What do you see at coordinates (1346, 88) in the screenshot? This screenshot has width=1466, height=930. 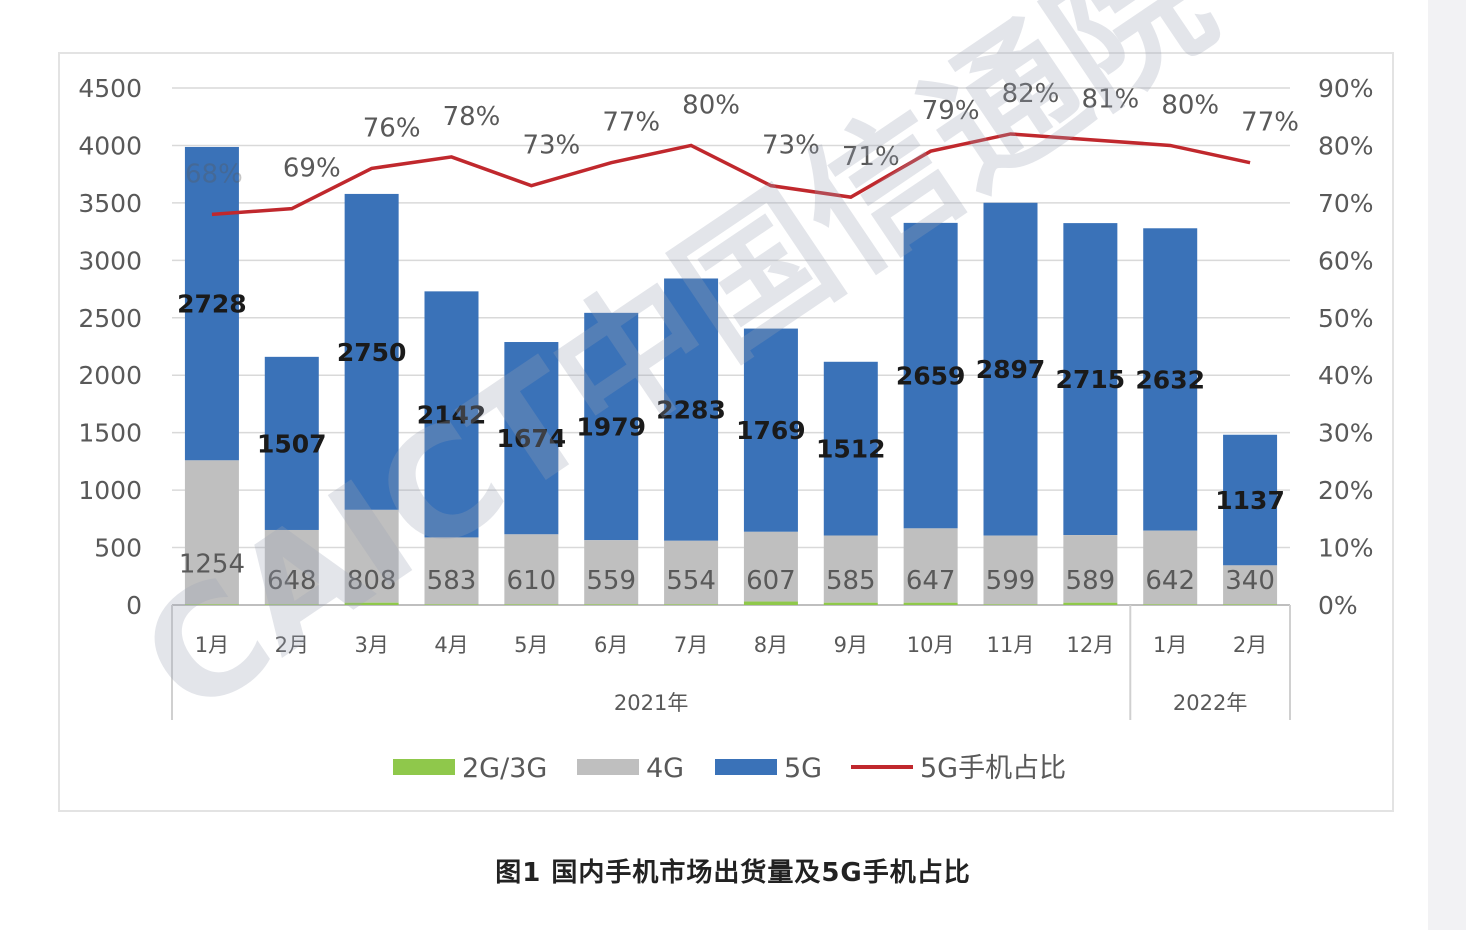 I see `y2-axis-tick-label: 90%` at bounding box center [1346, 88].